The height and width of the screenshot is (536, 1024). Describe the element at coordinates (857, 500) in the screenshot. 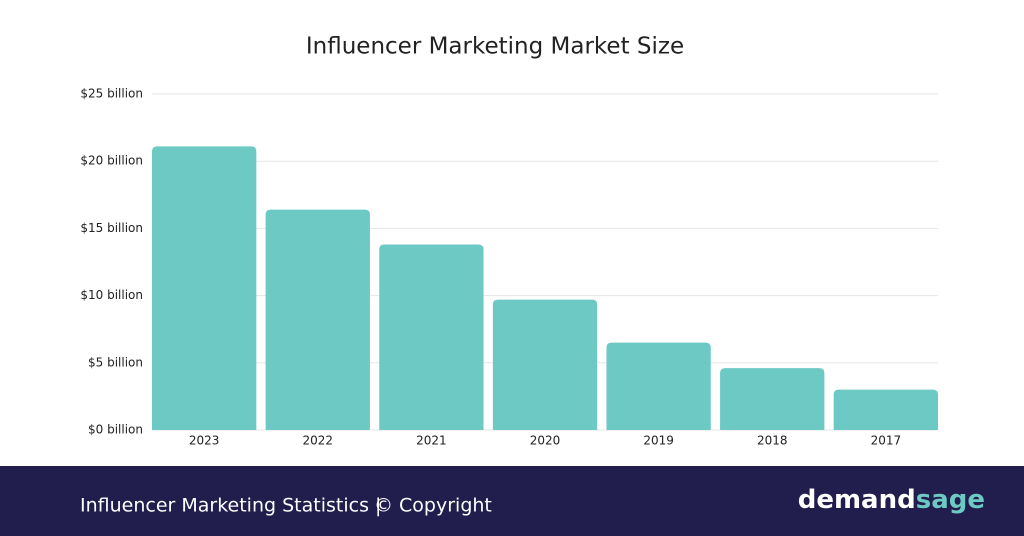

I see `logo-left: demand` at that location.